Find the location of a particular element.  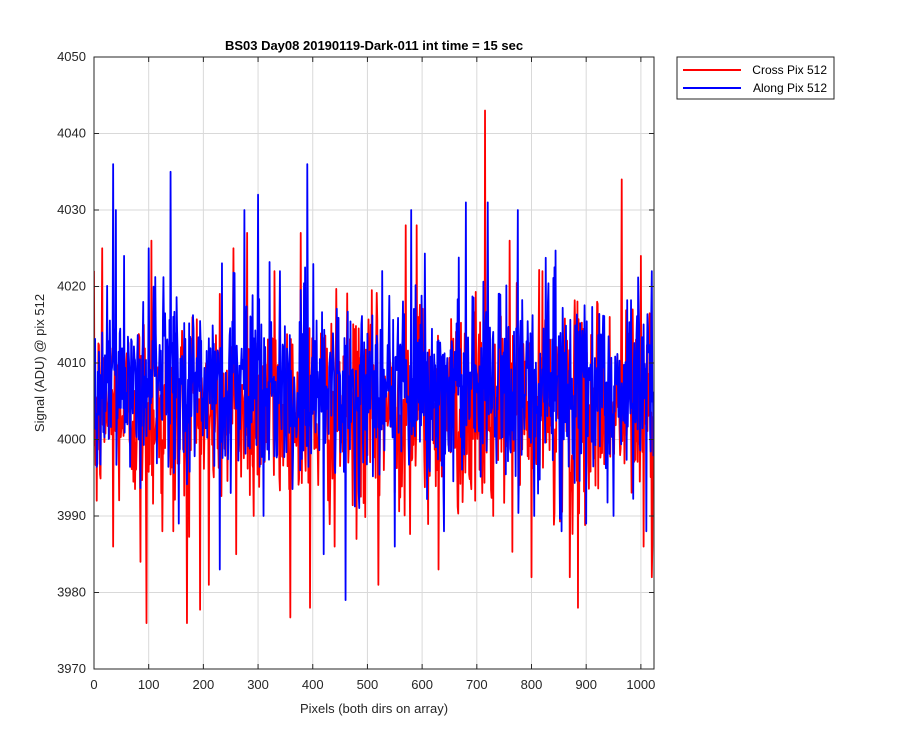

x-tick-label: 300 is located at coordinates (258, 684).